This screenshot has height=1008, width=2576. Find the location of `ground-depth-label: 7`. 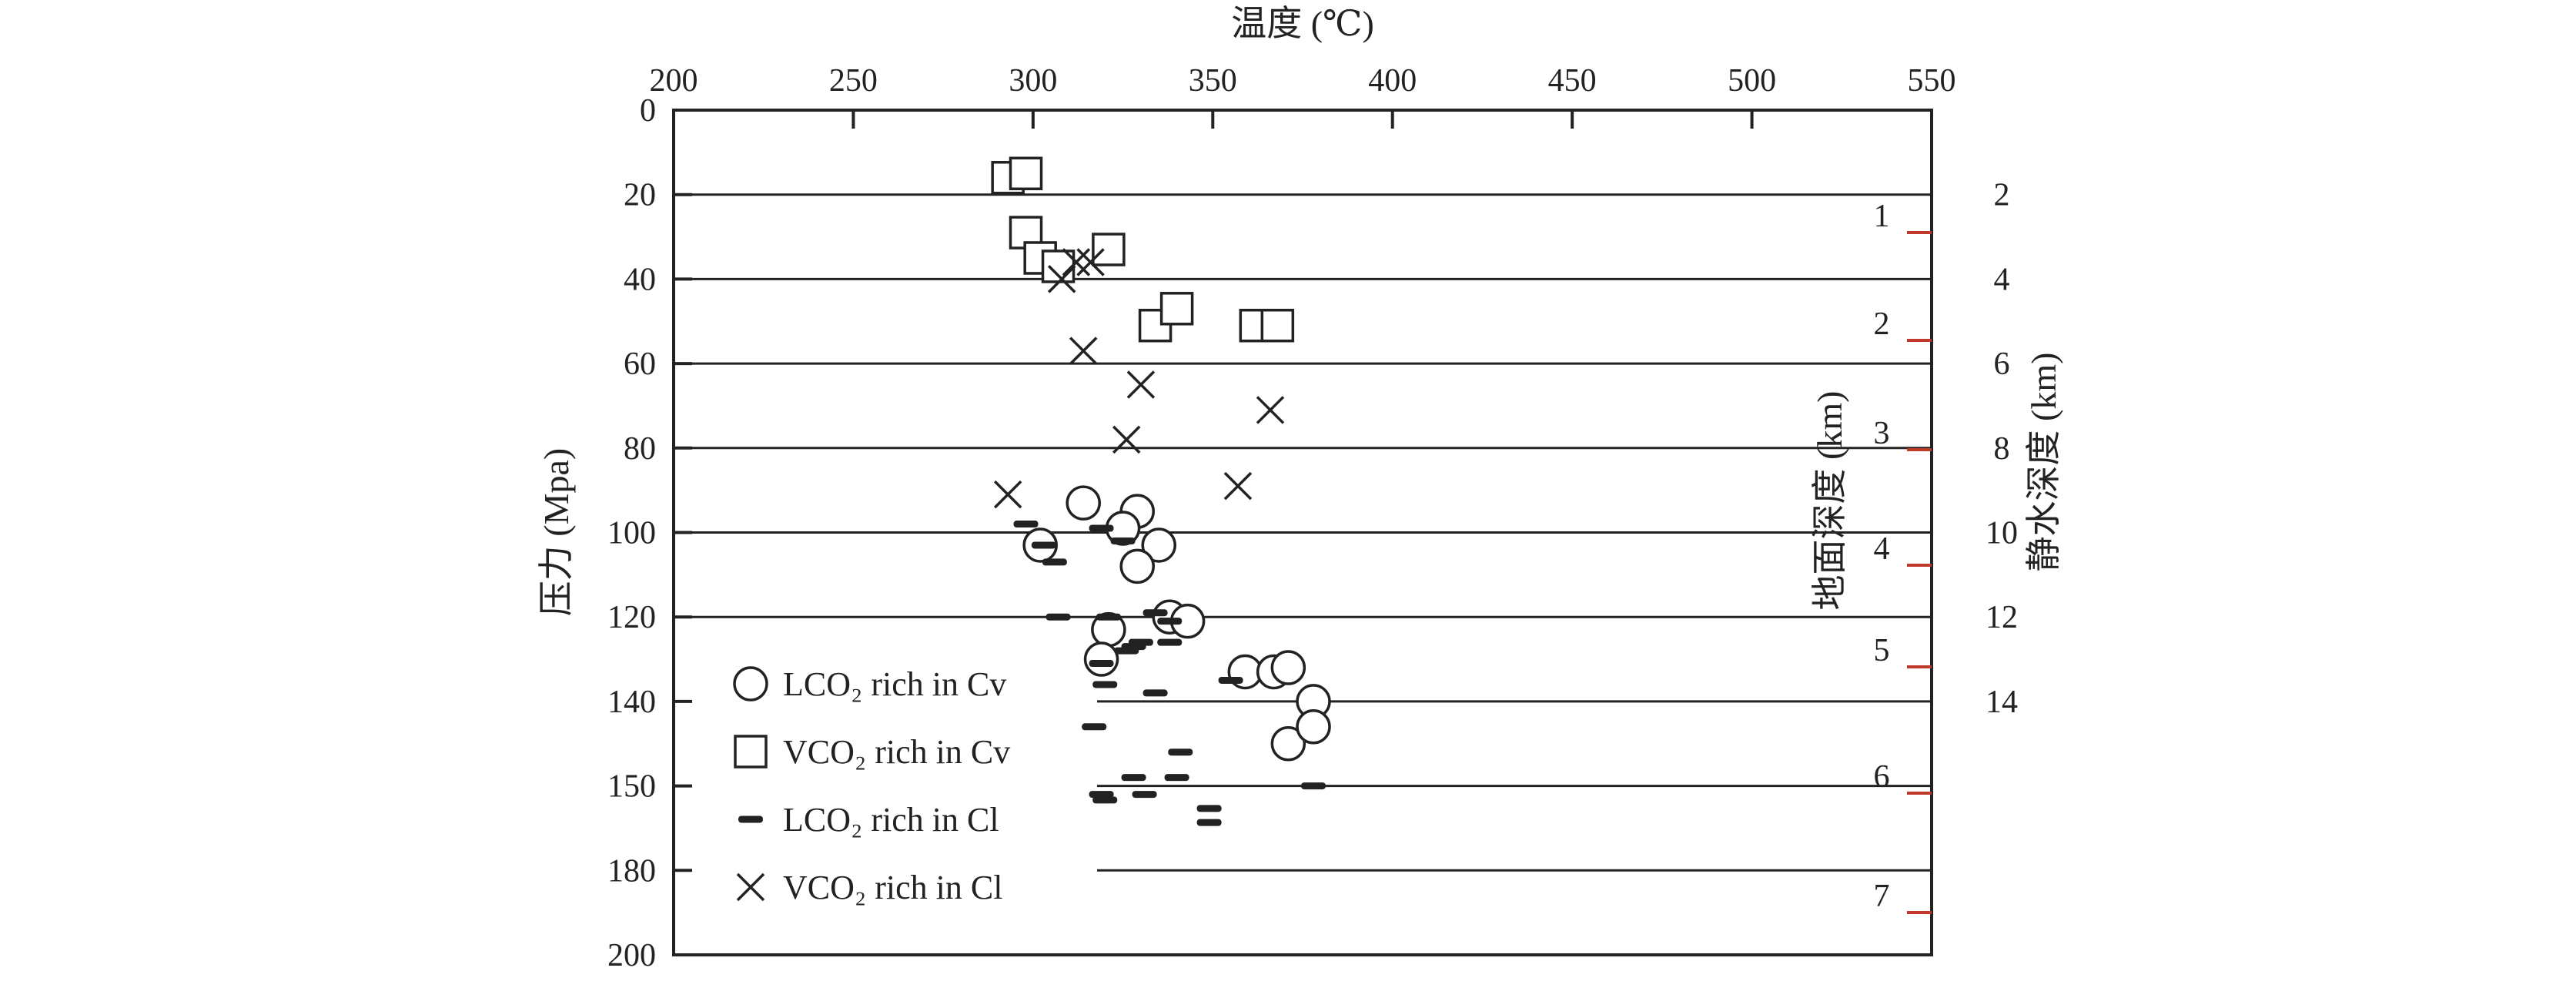

ground-depth-label: 7 is located at coordinates (1882, 896).